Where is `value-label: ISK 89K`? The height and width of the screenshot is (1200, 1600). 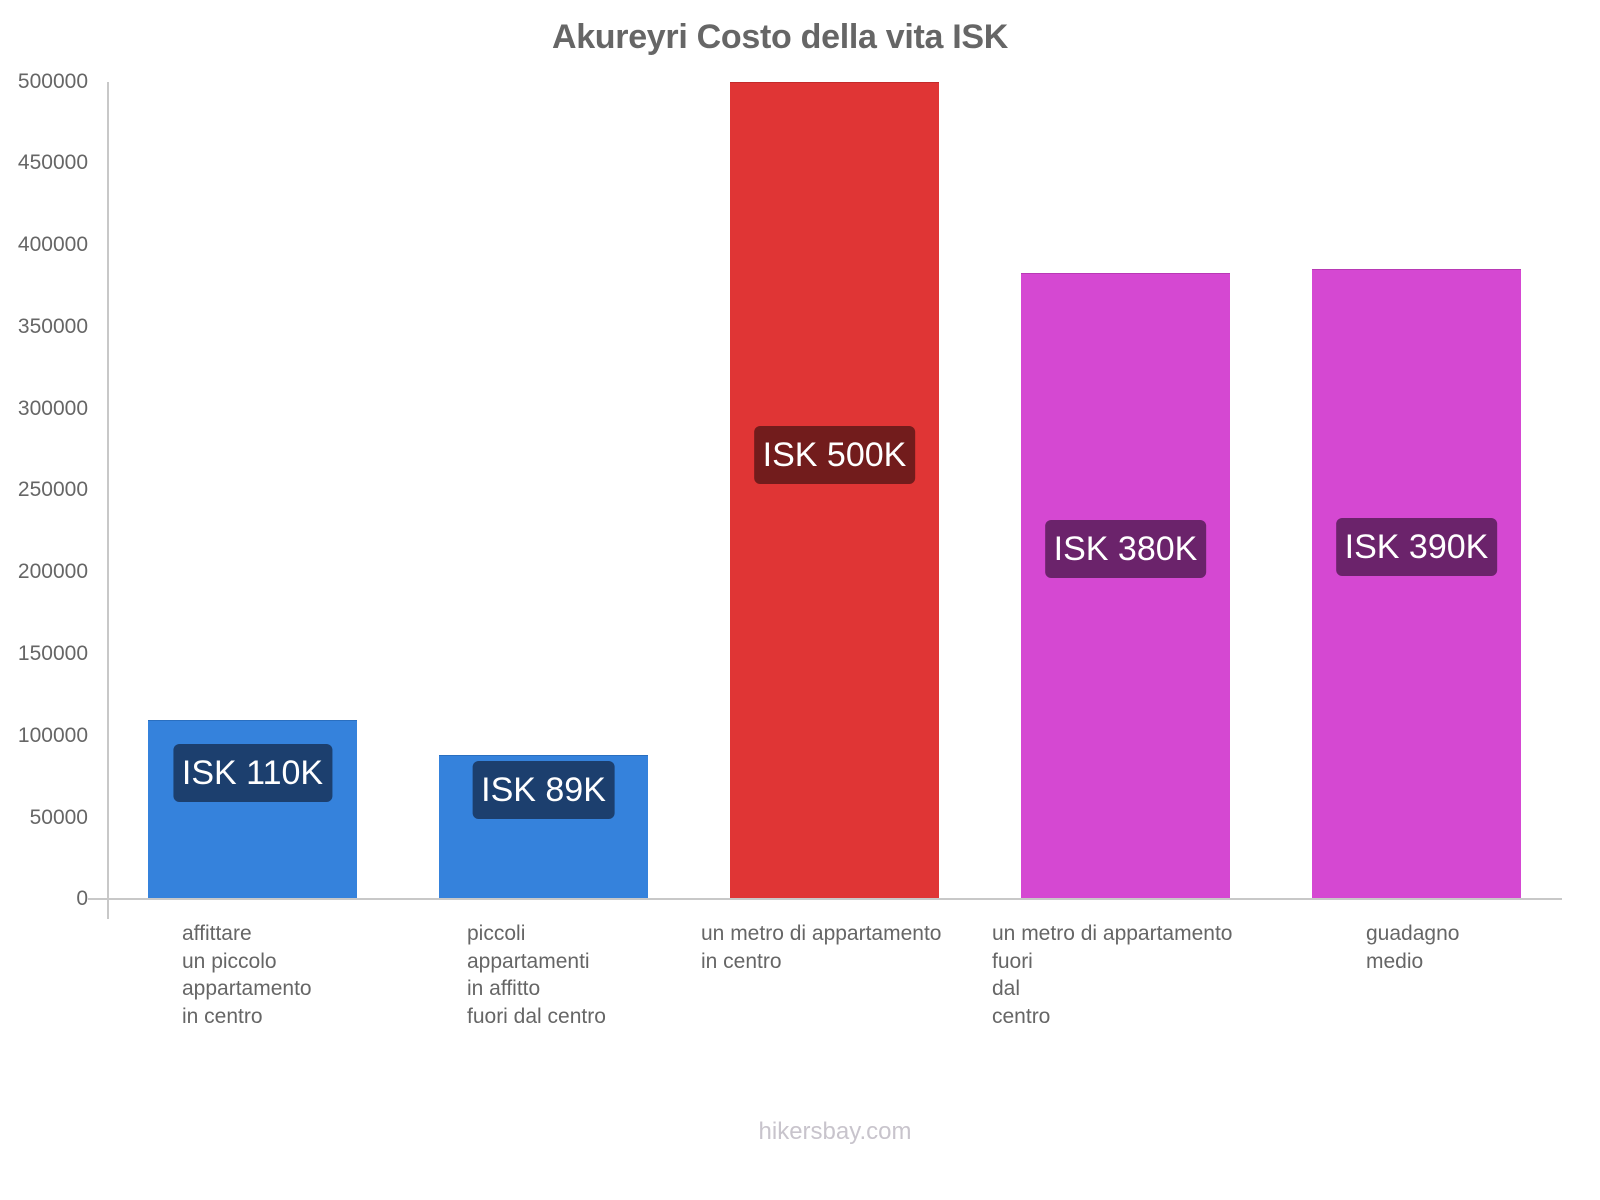
value-label: ISK 89K is located at coordinates (543, 790).